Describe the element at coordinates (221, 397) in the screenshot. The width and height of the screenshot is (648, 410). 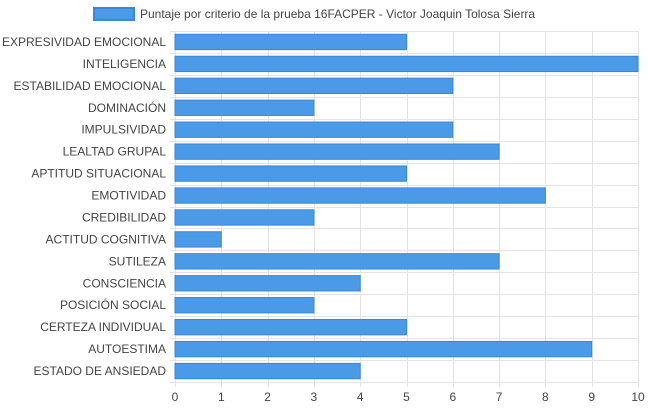
I see `x-tick-label: 1` at that location.